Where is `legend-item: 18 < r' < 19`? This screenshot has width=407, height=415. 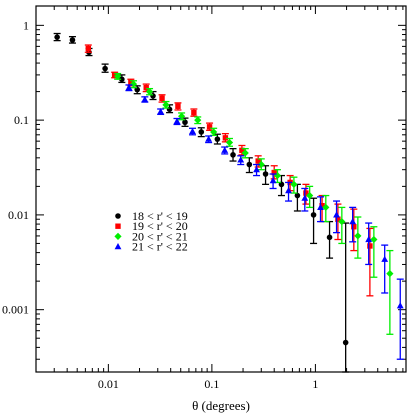 legend-item: 18 < r' < 19 is located at coordinates (151, 216).